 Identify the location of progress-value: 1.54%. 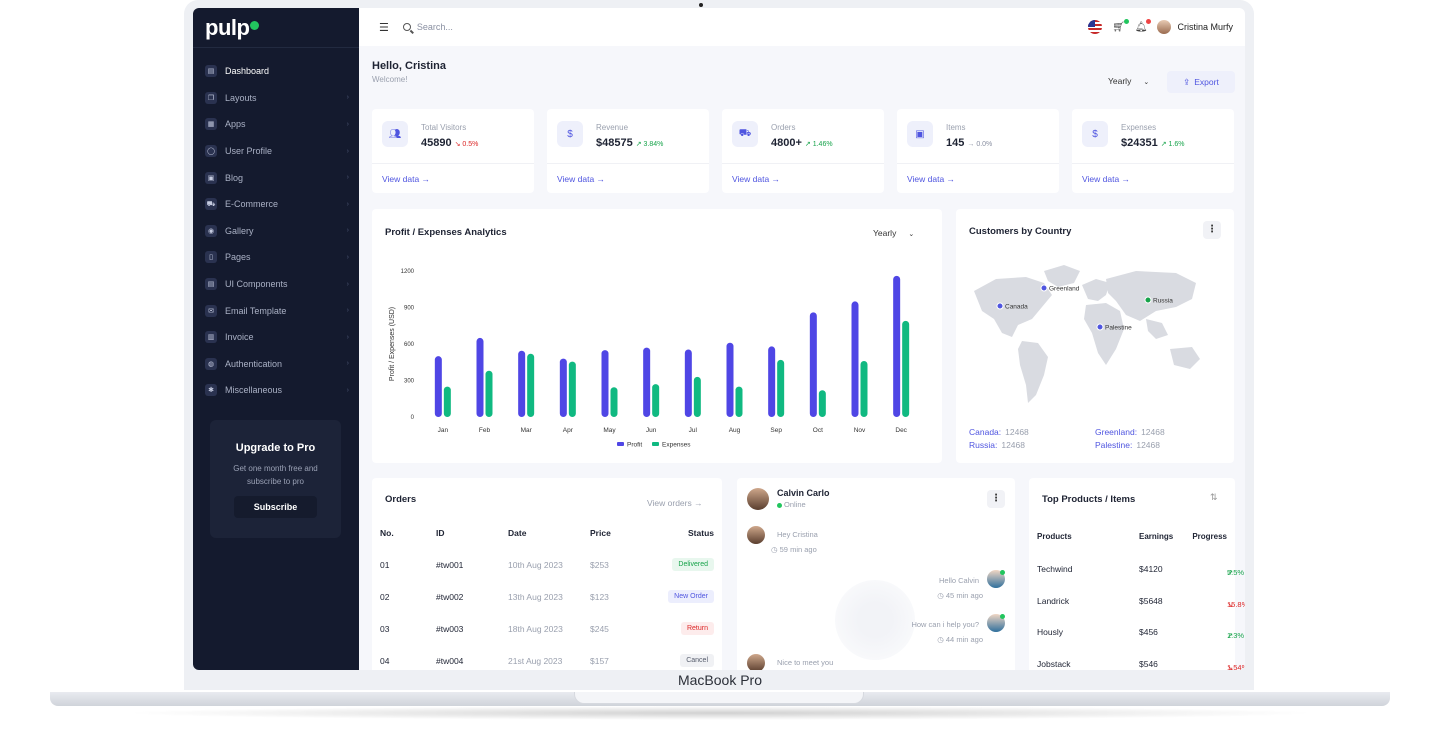
(1236, 666).